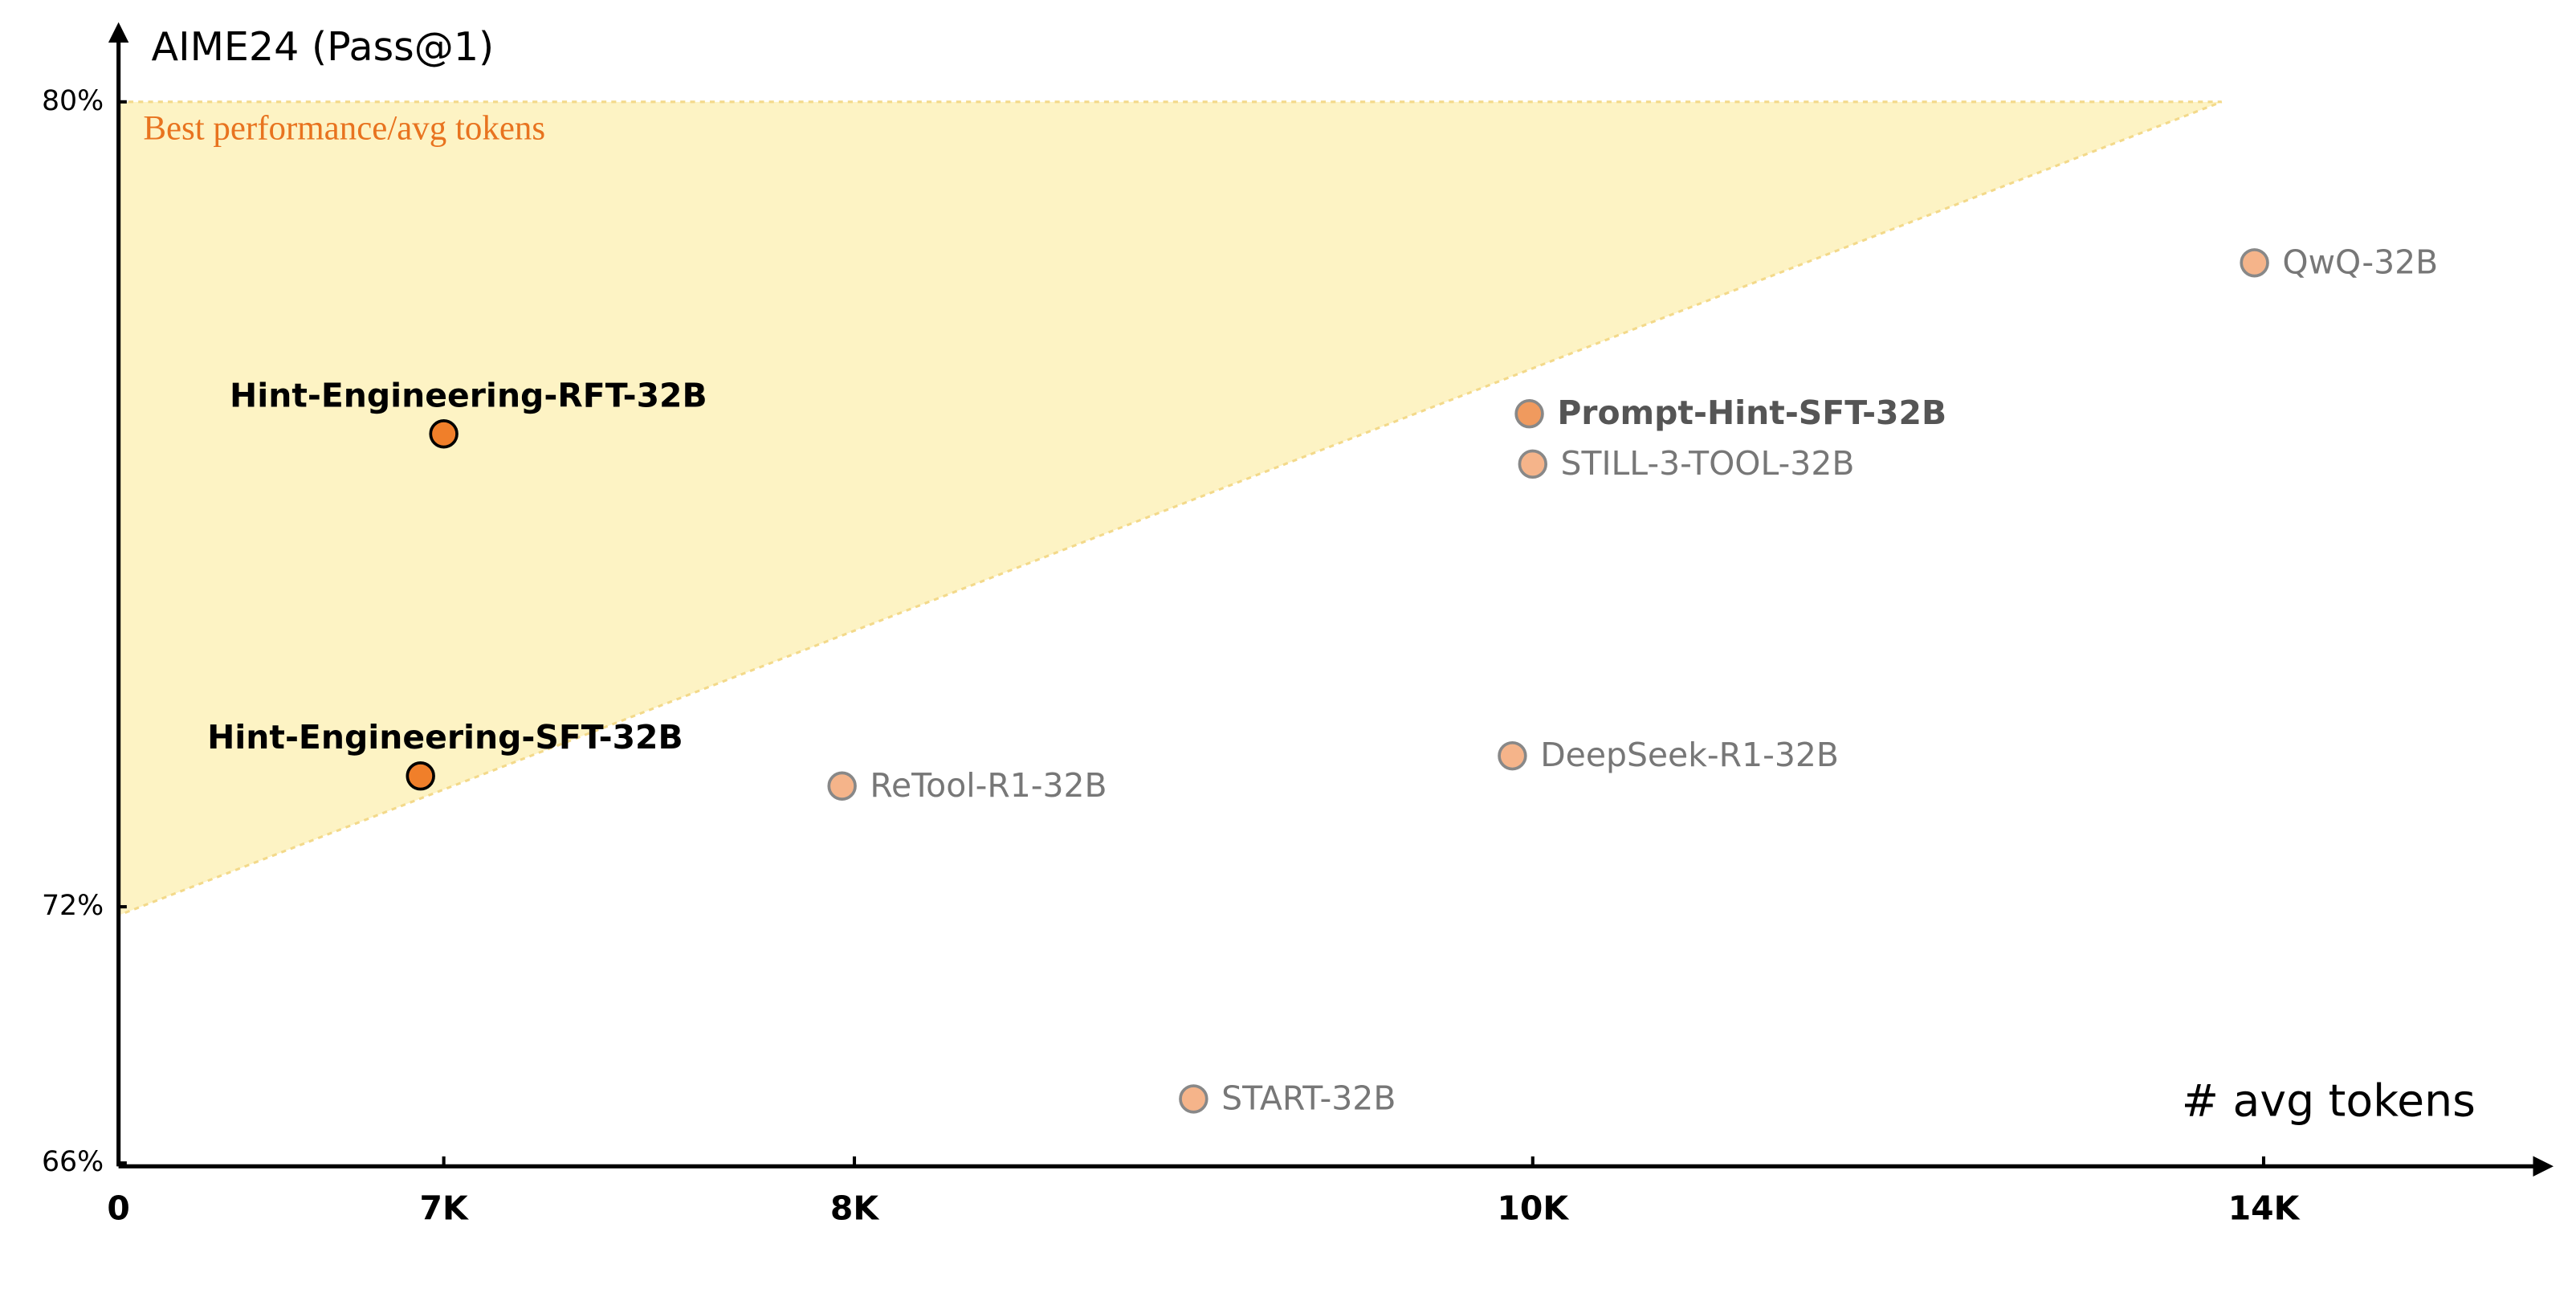  Describe the element at coordinates (1708, 464) in the screenshot. I see `point-label: STILL-3-TOOL-32B` at that location.